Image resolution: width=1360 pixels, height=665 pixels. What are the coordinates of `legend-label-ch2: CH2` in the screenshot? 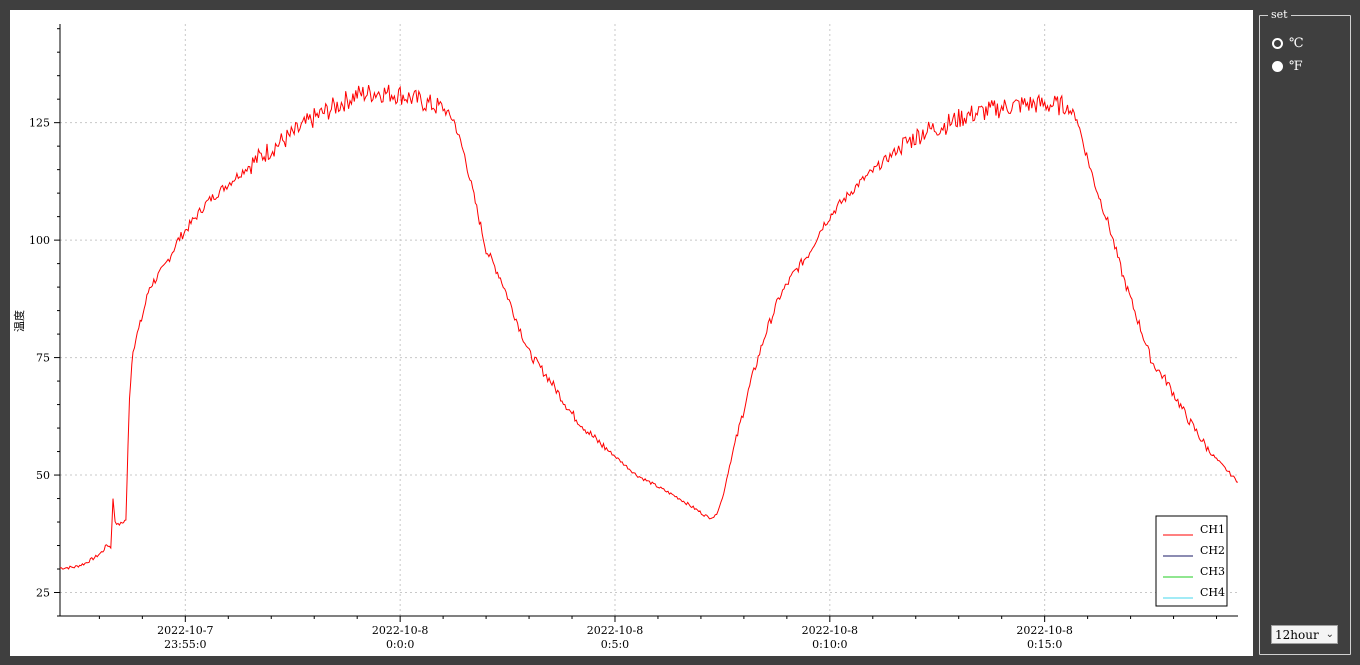 It's located at (1212, 550).